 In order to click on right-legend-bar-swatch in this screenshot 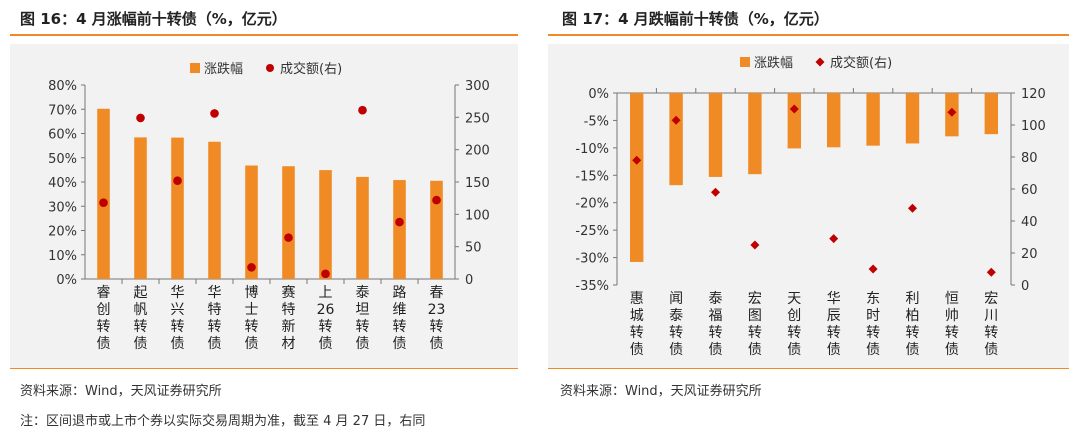, I will do `click(745, 62)`.